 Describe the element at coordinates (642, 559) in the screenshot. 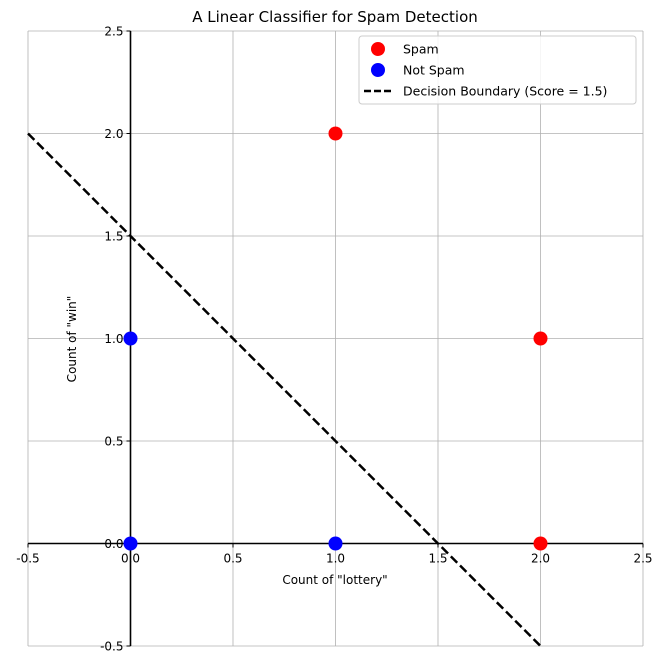

I see `x-tick-label: 2.5` at that location.